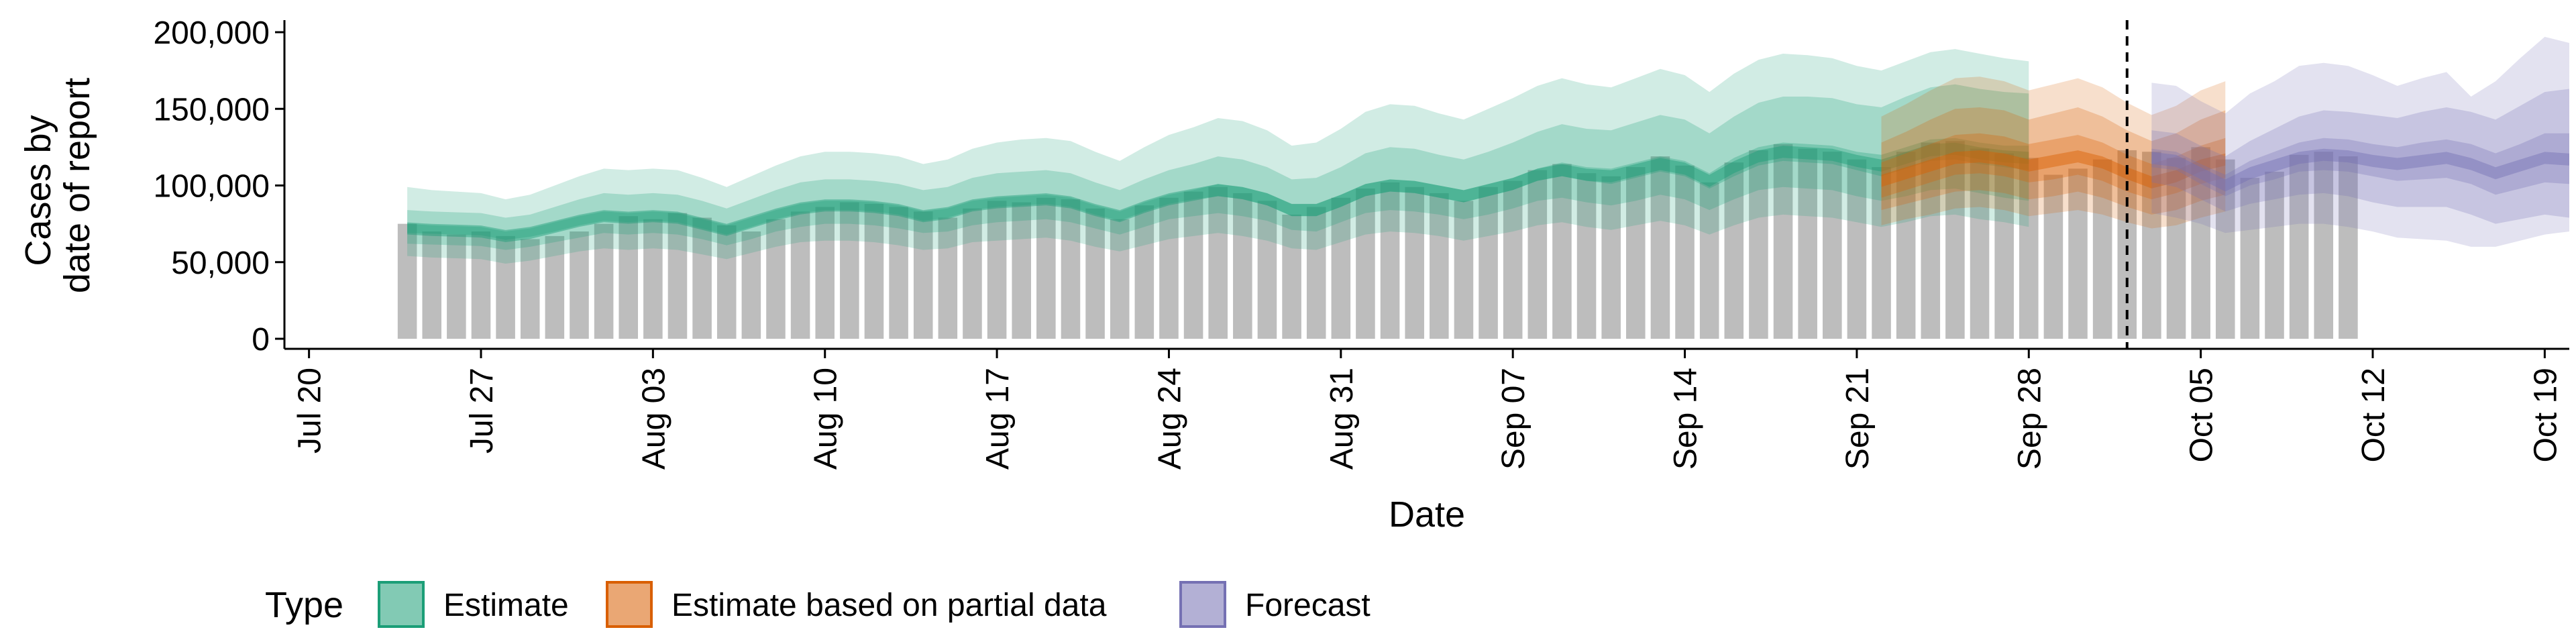 The image size is (2576, 644). What do you see at coordinates (261, 340) in the screenshot?
I see `y-tick-label: 0` at bounding box center [261, 340].